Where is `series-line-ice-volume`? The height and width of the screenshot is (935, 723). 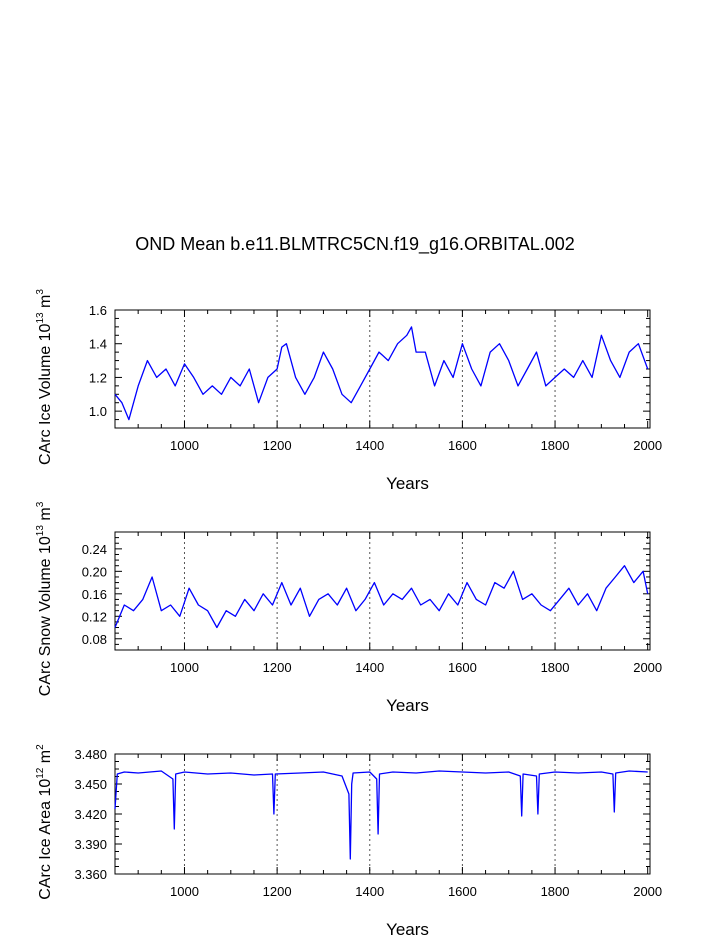 series-line-ice-volume is located at coordinates (381, 373).